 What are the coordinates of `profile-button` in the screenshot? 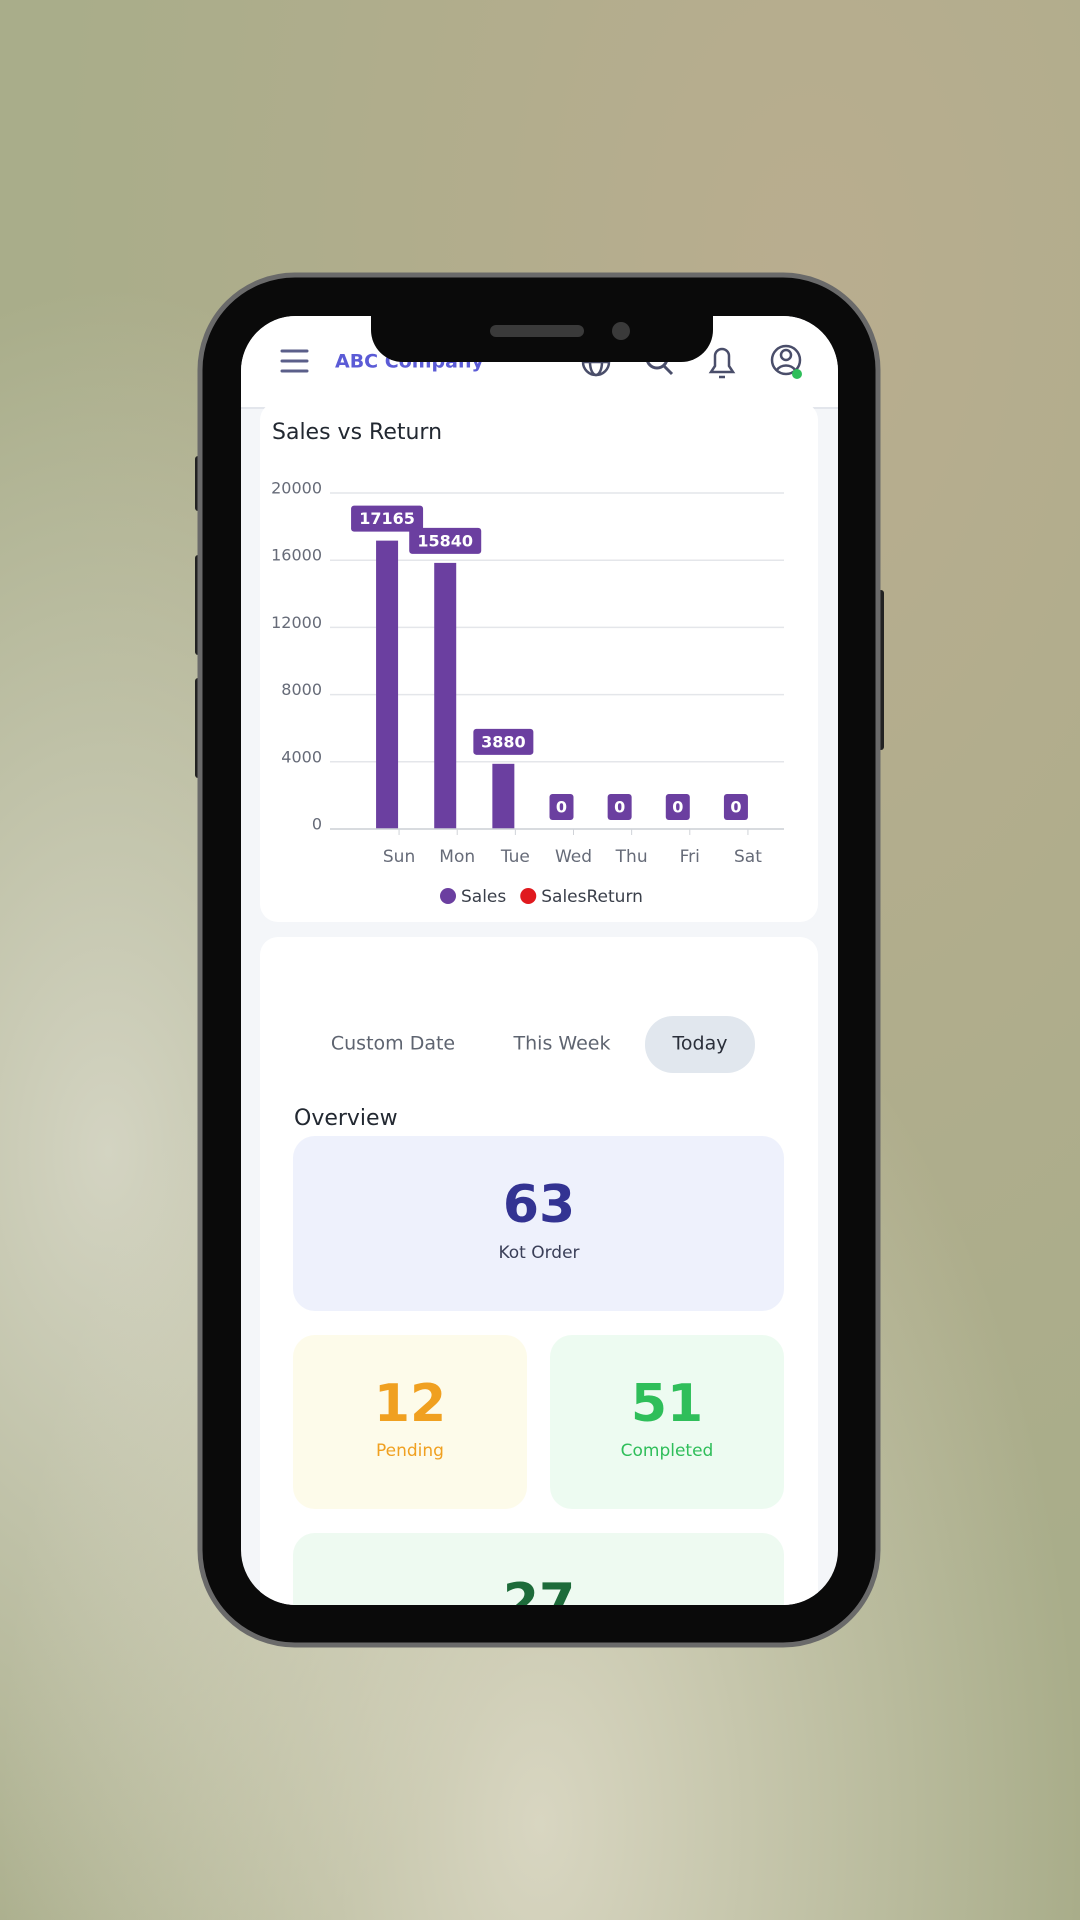 It's located at (786, 361).